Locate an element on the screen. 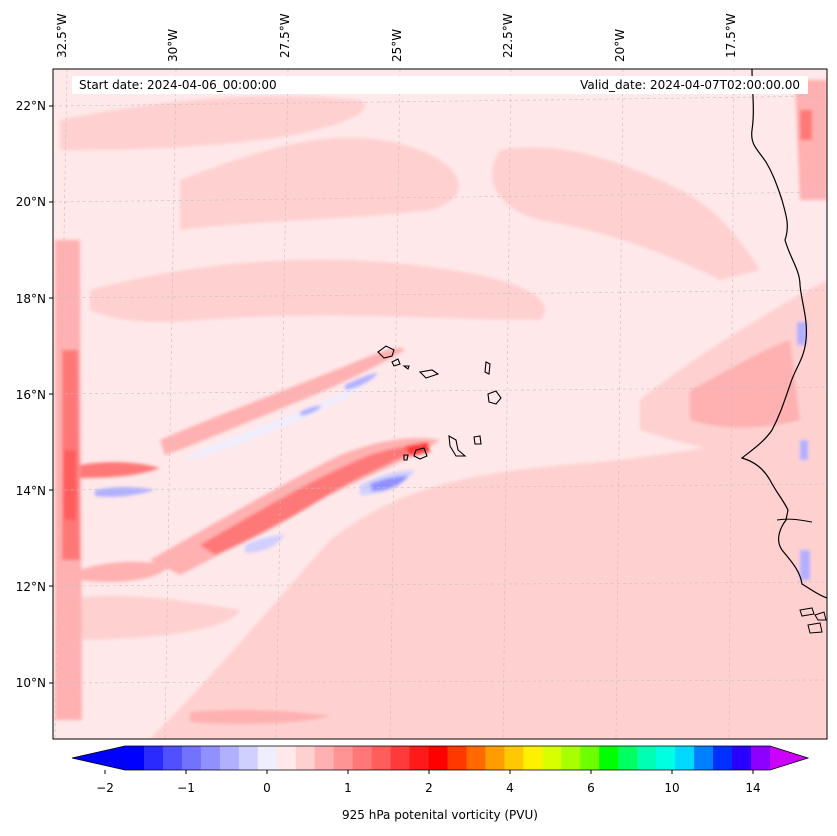 The image size is (837, 836). island-santiago is located at coordinates (457, 445).